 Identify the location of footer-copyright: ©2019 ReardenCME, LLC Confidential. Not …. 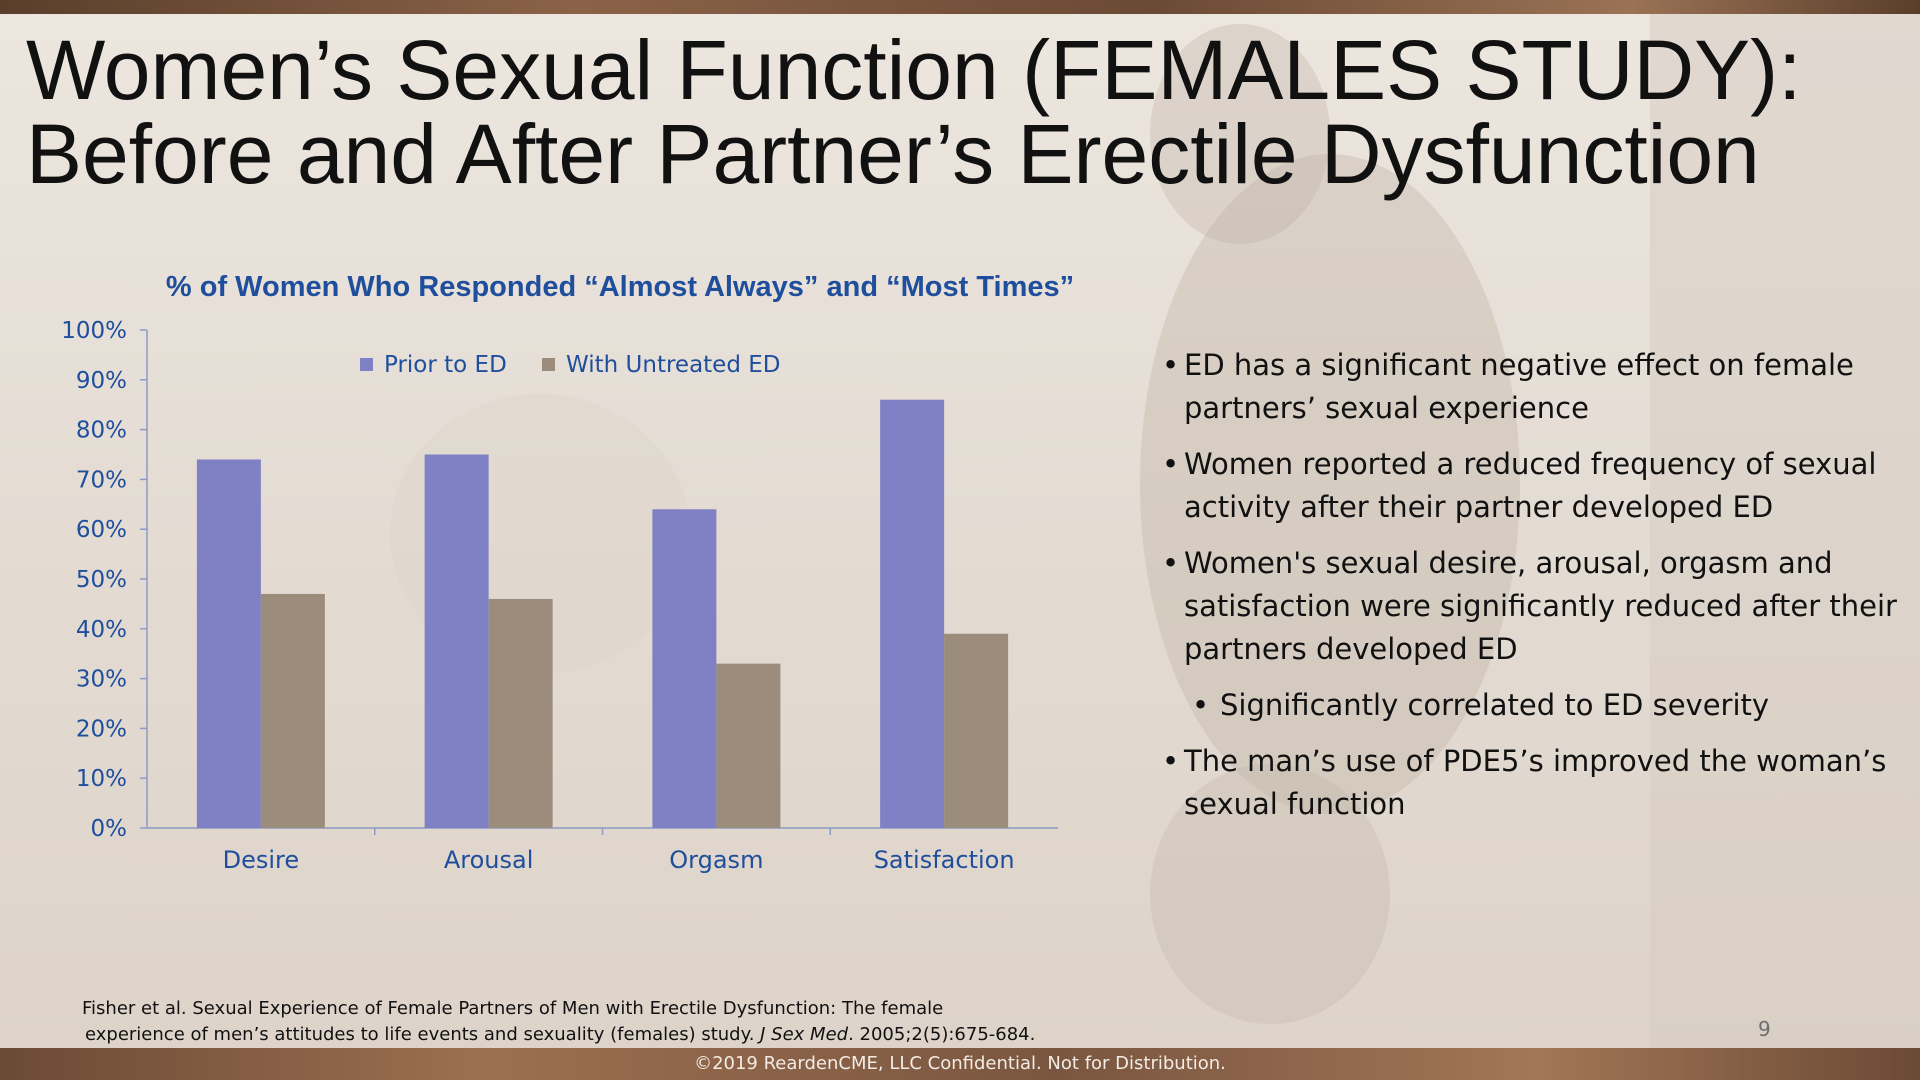
(960, 1063).